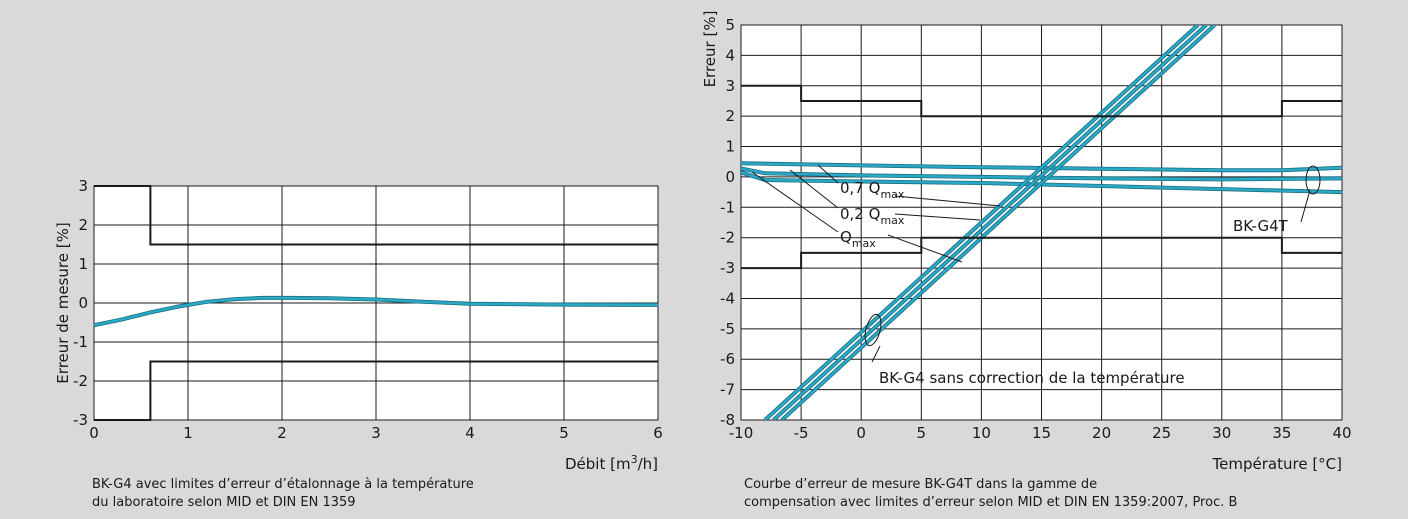  Describe the element at coordinates (282, 433) in the screenshot. I see `x-tick-label: 2` at that location.